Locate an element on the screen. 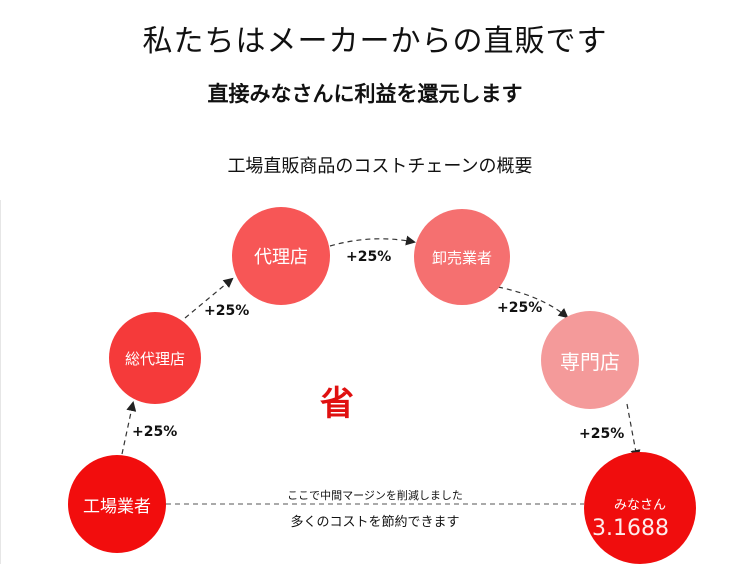 The height and width of the screenshot is (564, 750). node-specialty-store-label: 専門店 is located at coordinates (590, 361).